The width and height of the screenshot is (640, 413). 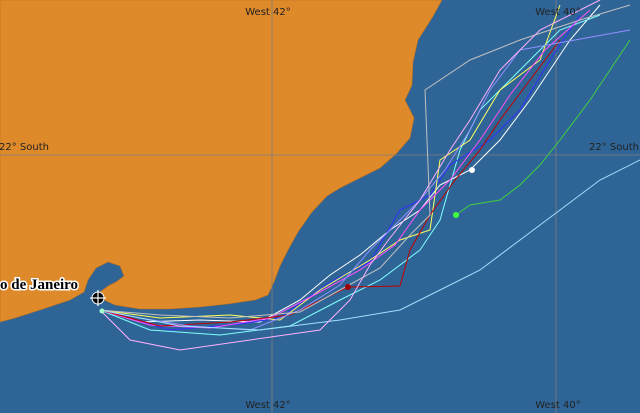 What do you see at coordinates (543, 127) in the screenshot?
I see `track` at bounding box center [543, 127].